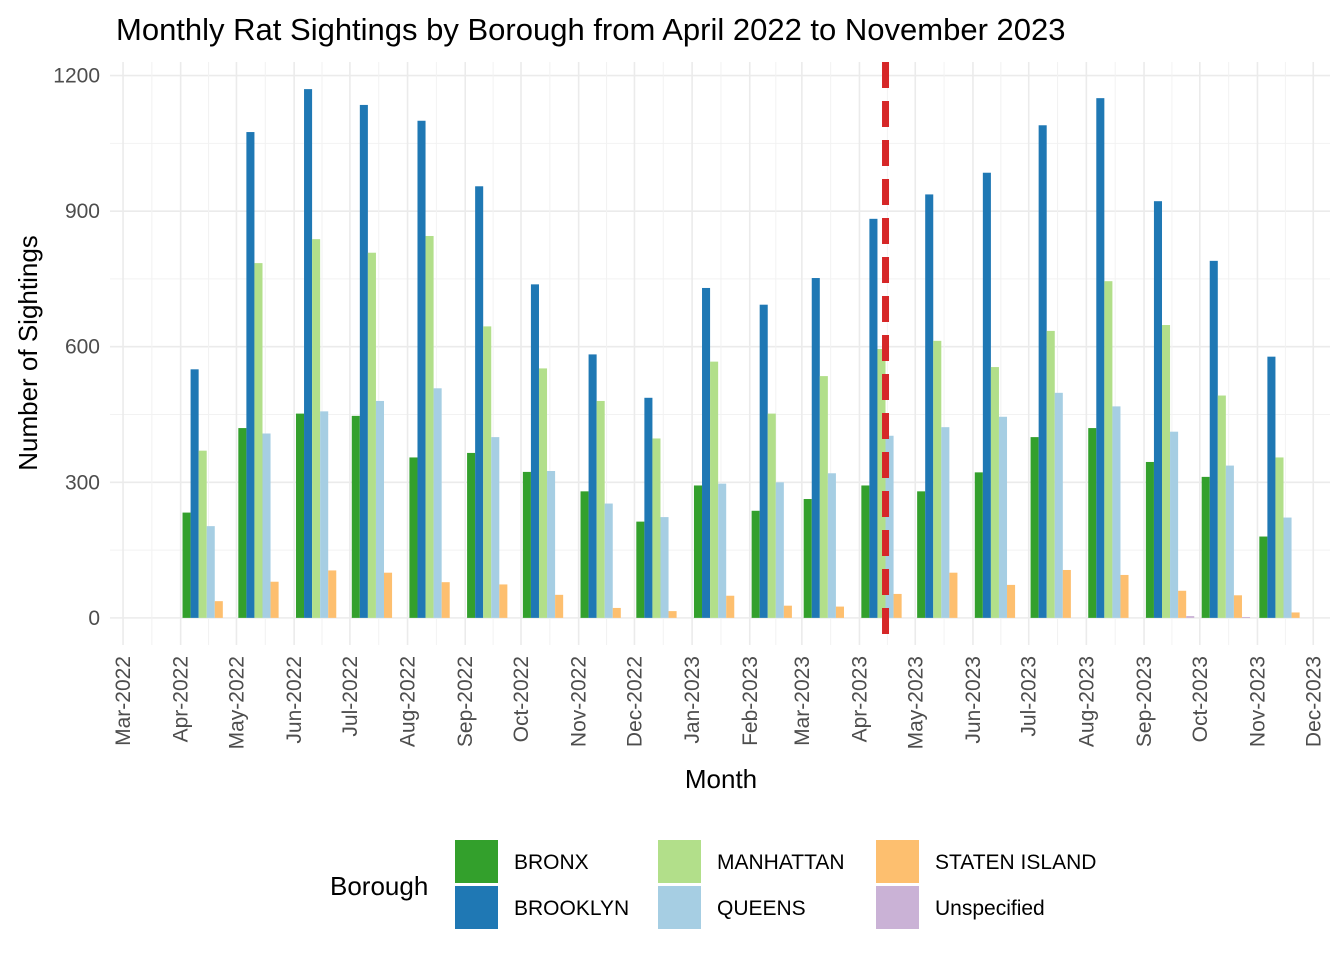 The width and height of the screenshot is (1344, 960). What do you see at coordinates (1015, 862) in the screenshot?
I see `legend-label: STATEN ISLAND` at bounding box center [1015, 862].